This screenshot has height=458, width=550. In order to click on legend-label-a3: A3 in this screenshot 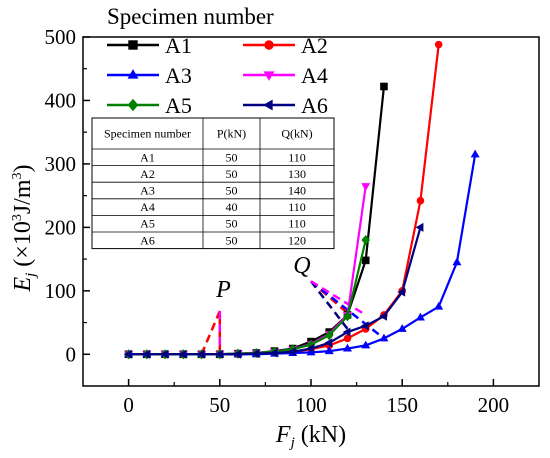, I will do `click(178, 75)`.